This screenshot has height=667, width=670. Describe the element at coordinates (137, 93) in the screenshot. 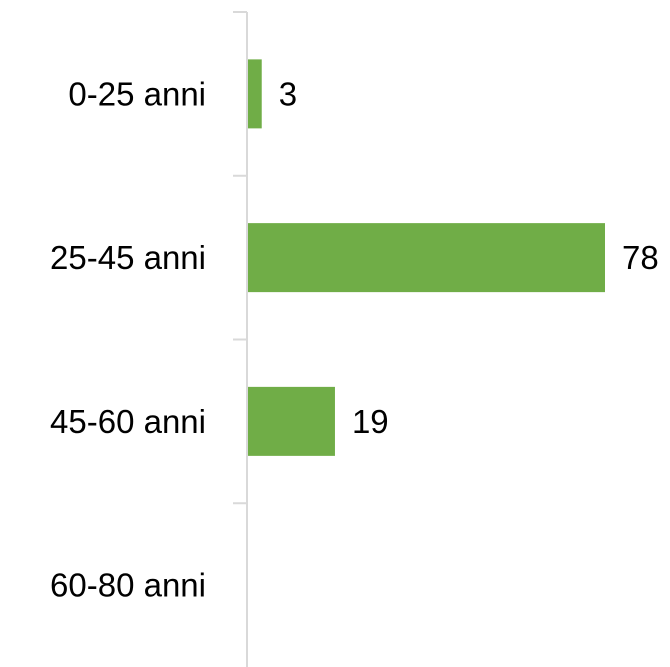

I see `category-label: 0-25 anni` at that location.